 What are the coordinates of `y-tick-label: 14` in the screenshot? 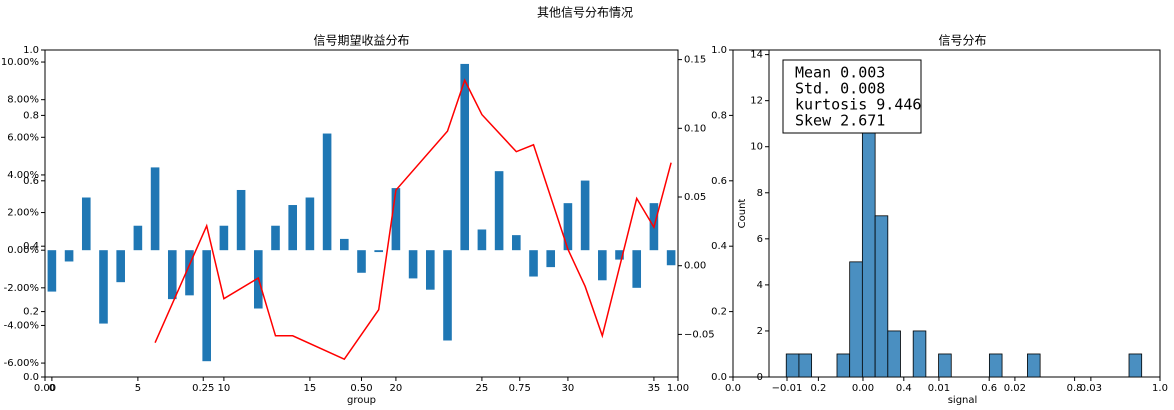 It's located at (756, 55).